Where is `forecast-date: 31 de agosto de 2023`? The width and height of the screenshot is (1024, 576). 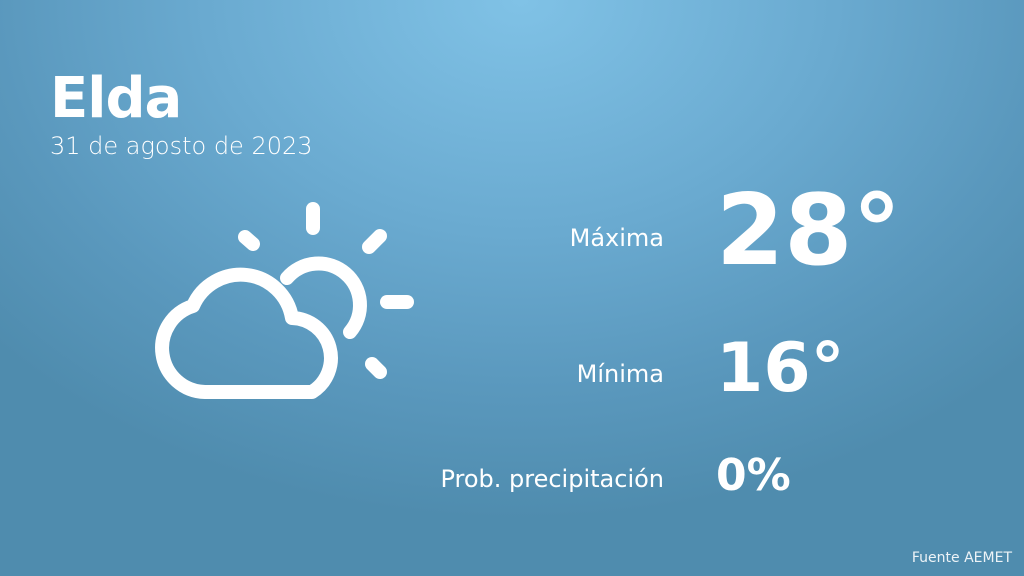
forecast-date: 31 de agosto de 2023 is located at coordinates (181, 146).